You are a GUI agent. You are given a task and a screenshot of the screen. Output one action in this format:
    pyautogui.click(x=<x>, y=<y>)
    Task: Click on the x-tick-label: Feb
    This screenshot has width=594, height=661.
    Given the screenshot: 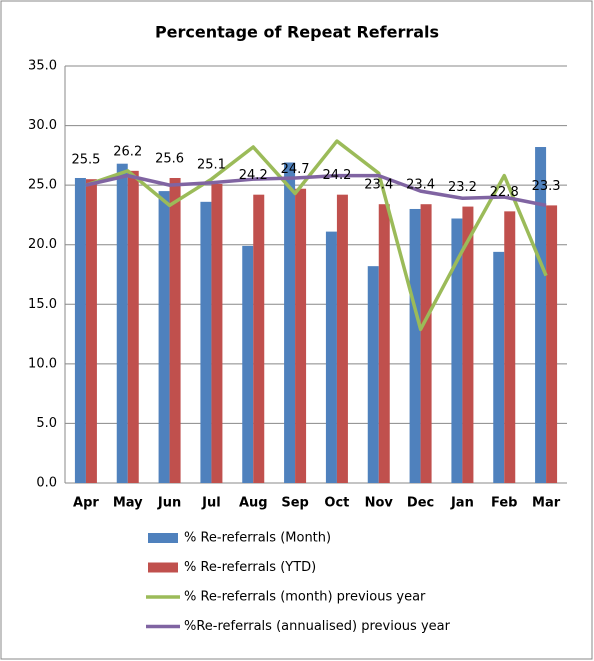 What is the action you would take?
    pyautogui.click(x=504, y=503)
    